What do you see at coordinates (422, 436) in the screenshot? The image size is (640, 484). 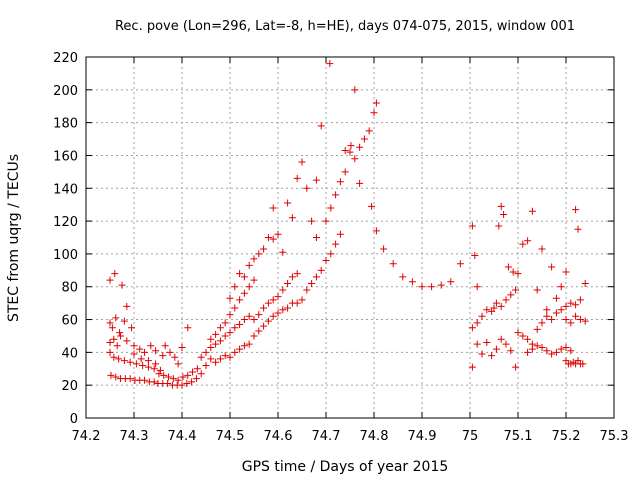 I see `x-tick-label: 74.9` at bounding box center [422, 436].